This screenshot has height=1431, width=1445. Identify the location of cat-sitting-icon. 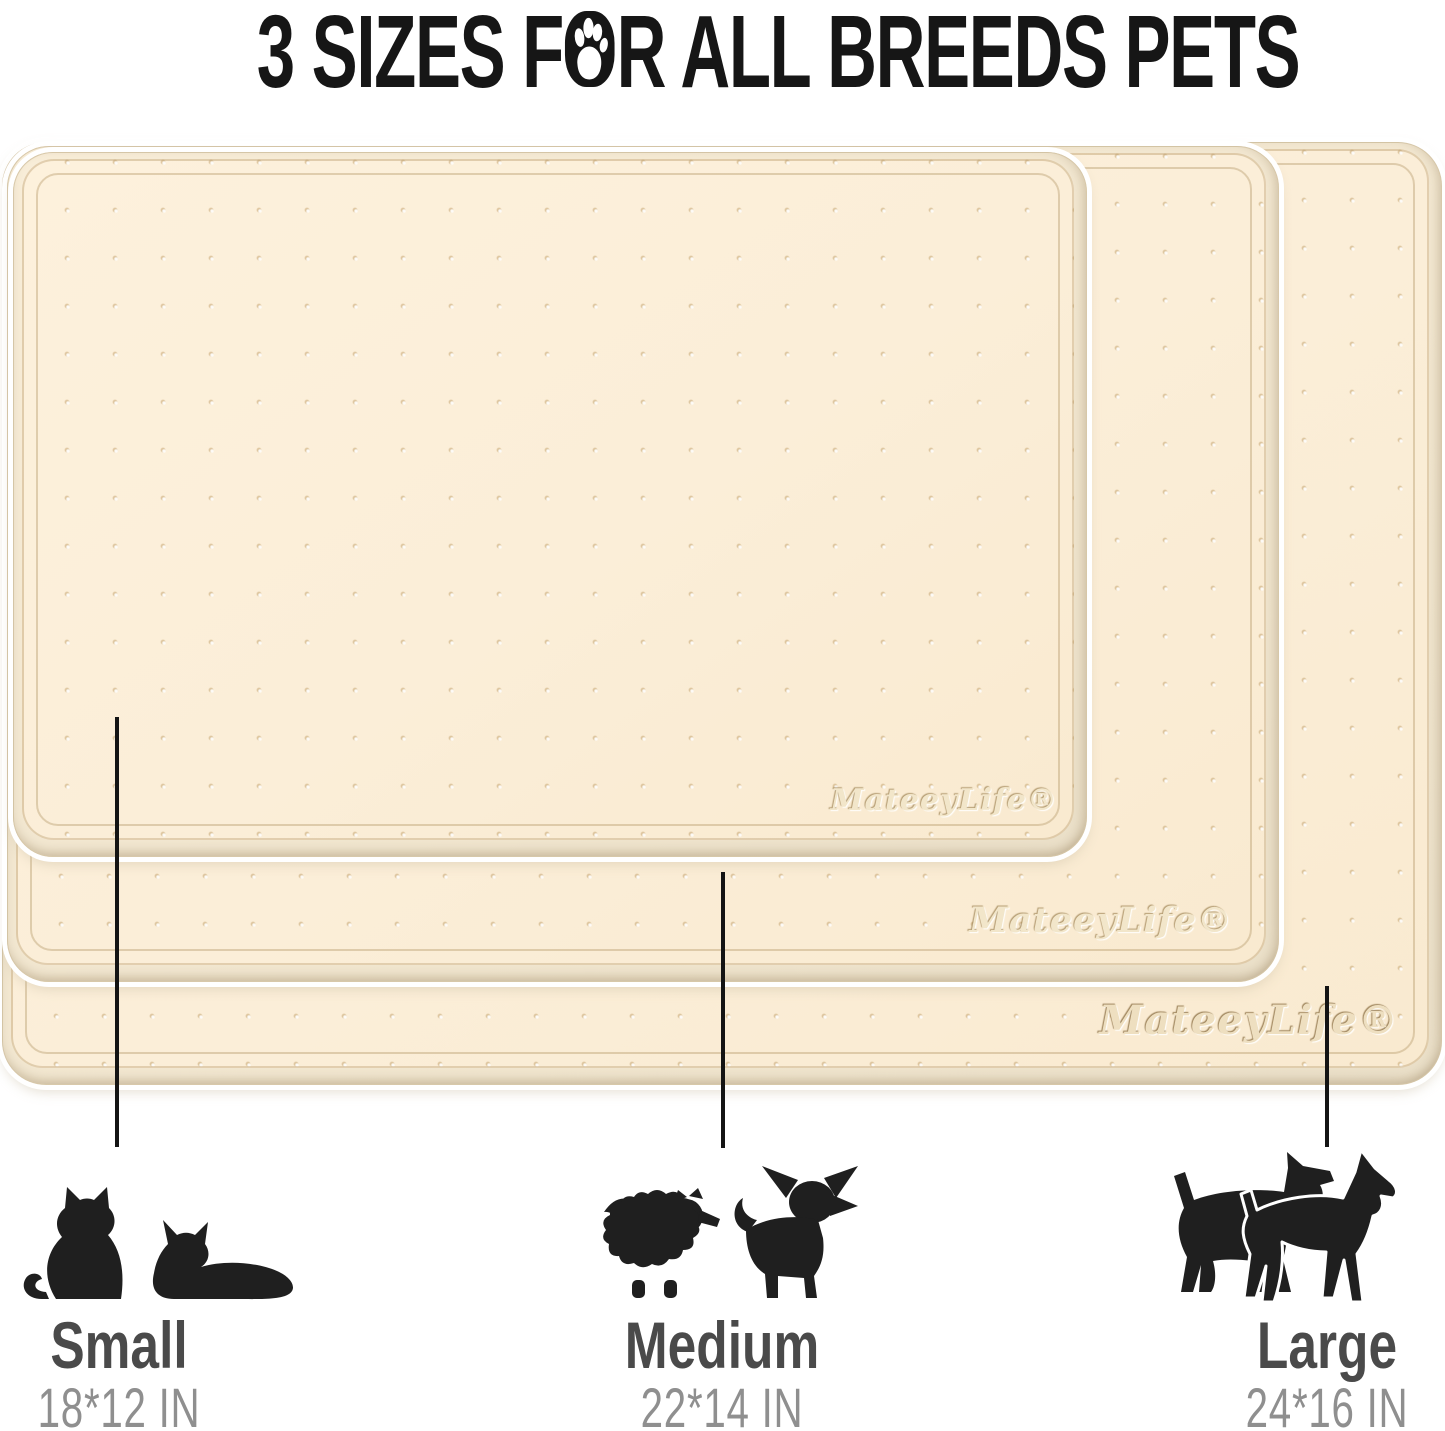
(73, 1243).